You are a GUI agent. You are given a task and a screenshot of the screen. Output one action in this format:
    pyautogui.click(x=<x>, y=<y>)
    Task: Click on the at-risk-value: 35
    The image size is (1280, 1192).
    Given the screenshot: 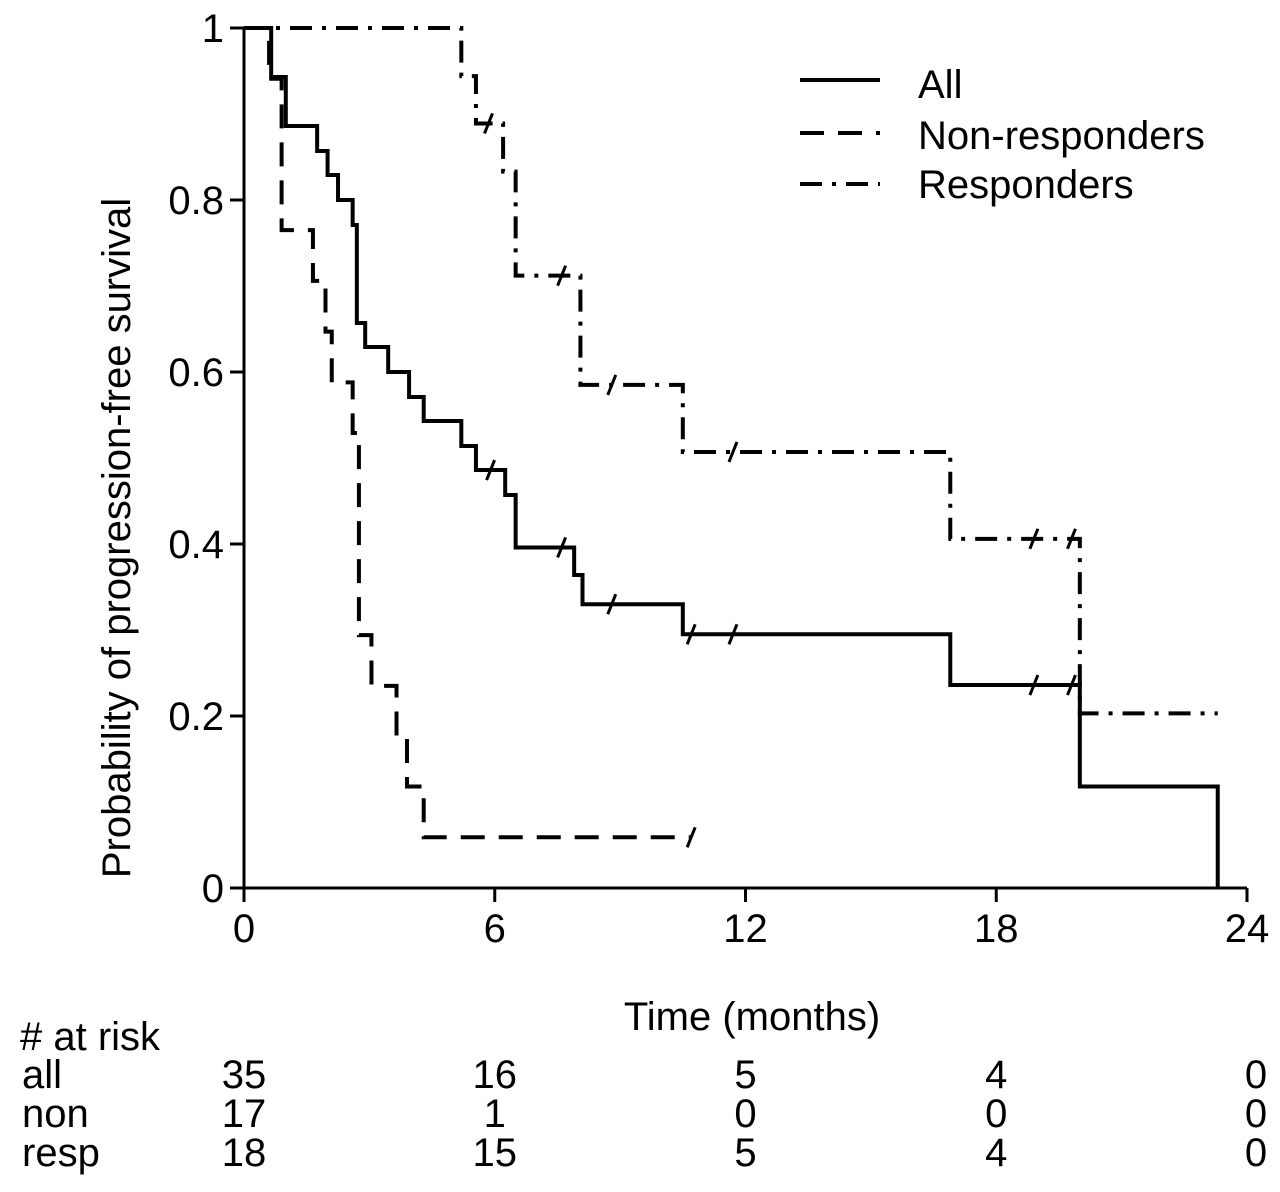 What is the action you would take?
    pyautogui.click(x=244, y=1075)
    